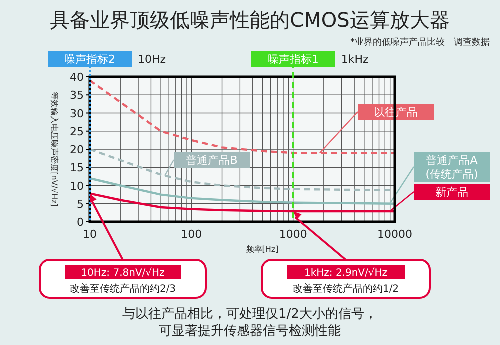  What do you see at coordinates (250, 314) in the screenshot?
I see `text: 与以往产品相比，可处理仅1/2大小的信号，` at bounding box center [250, 314].